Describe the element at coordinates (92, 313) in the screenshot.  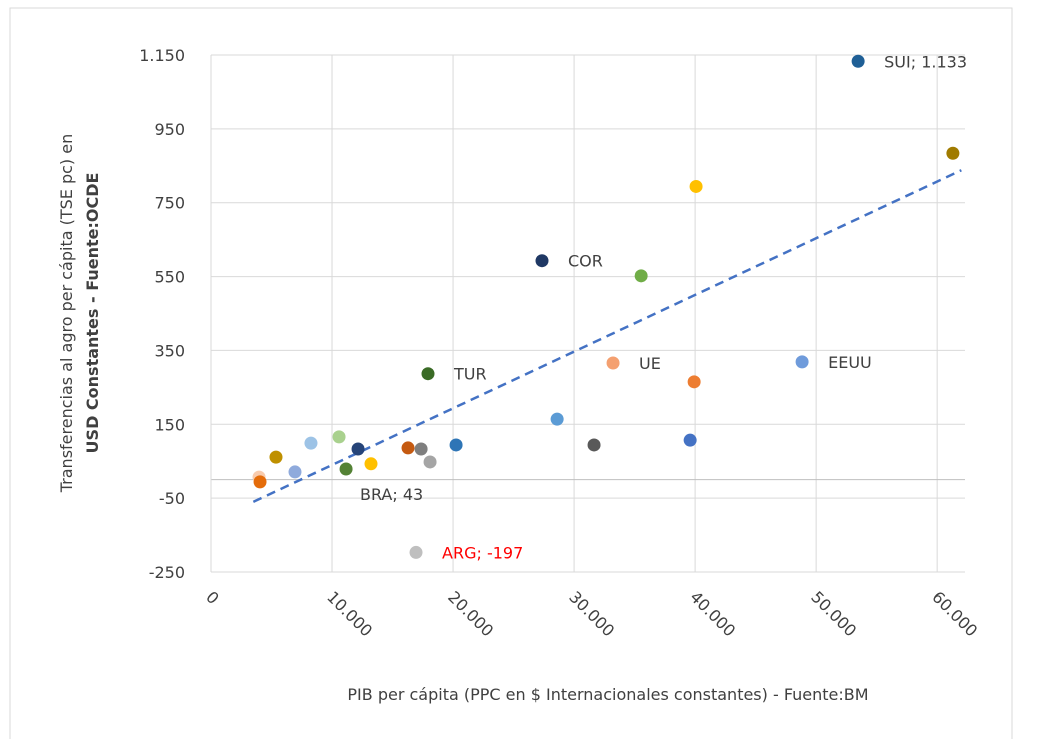
I see `y-axis-title: USD Constantes - Fuente:OCDE` at that location.